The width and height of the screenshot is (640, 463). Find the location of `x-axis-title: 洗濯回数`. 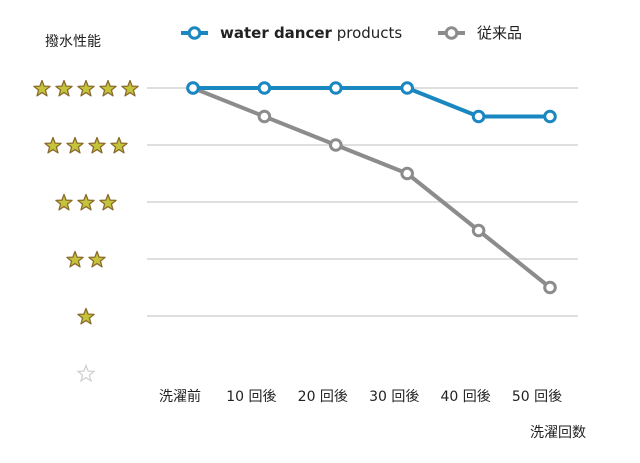

x-axis-title: 洗濯回数 is located at coordinates (558, 433).